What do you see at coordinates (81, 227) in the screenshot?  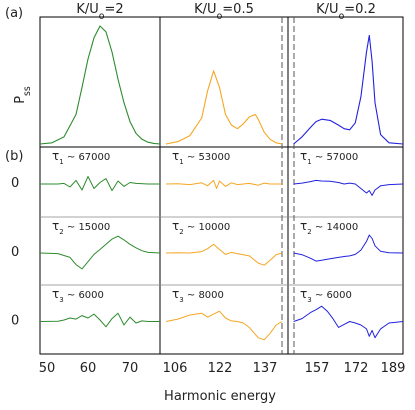 I see `tau-label: τ2 ~ 15000` at bounding box center [81, 227].